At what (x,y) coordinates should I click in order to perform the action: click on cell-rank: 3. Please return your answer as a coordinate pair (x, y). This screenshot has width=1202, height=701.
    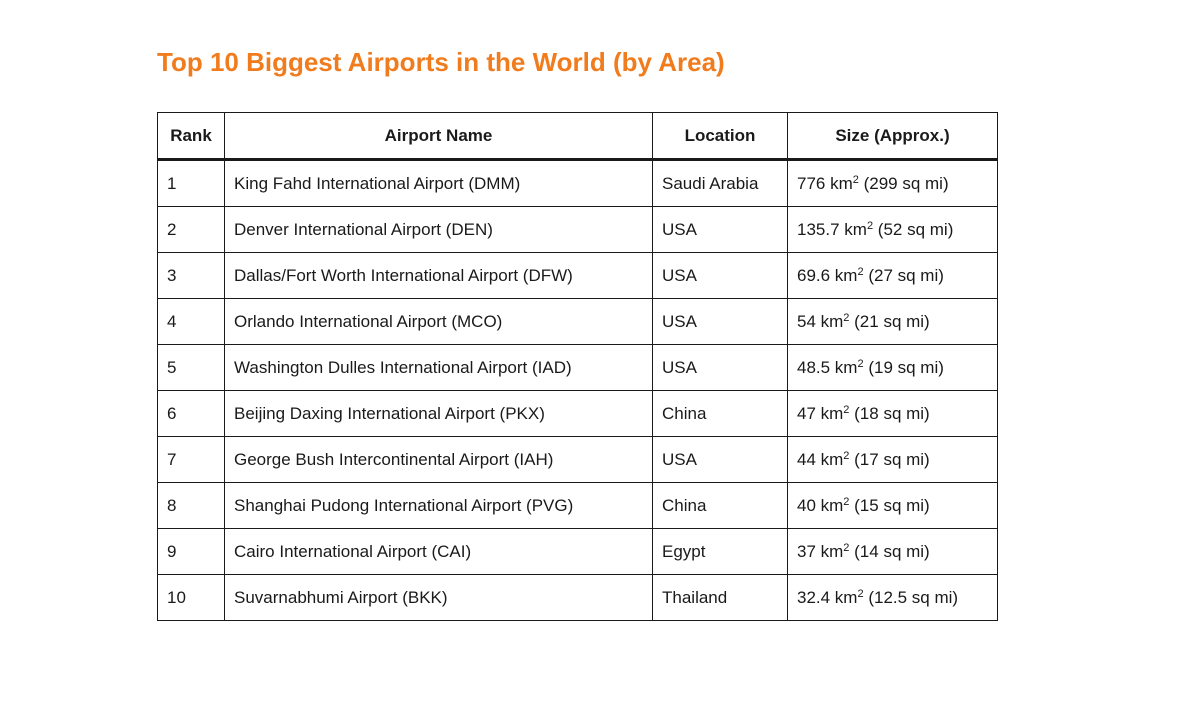
    Looking at the image, I should click on (191, 275).